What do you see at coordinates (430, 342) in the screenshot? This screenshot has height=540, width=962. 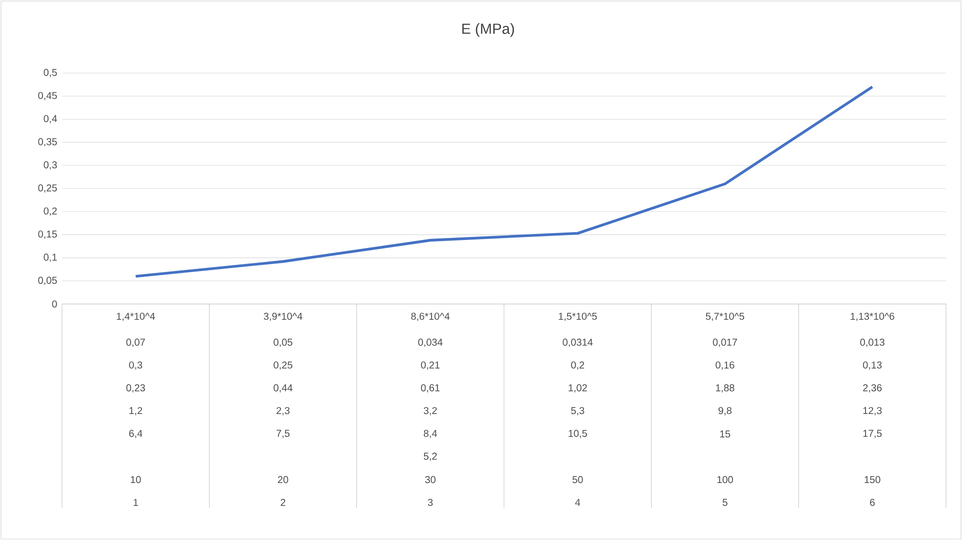 I see `text: 0,034` at bounding box center [430, 342].